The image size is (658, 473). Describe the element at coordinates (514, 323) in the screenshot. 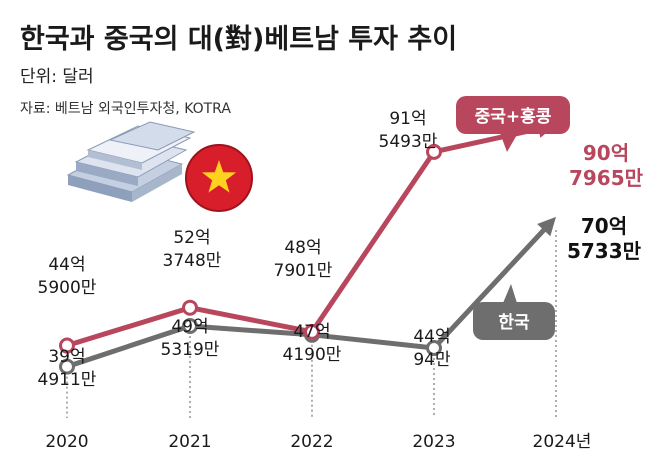

I see `legend-label-korea: 한국` at that location.